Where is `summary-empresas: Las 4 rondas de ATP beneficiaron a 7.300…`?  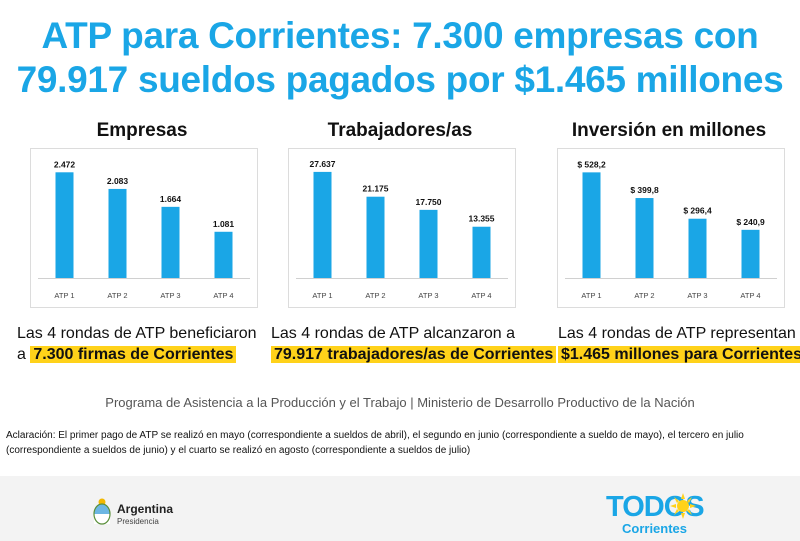 summary-empresas: Las 4 rondas de ATP beneficiaron a 7.300… is located at coordinates (137, 344).